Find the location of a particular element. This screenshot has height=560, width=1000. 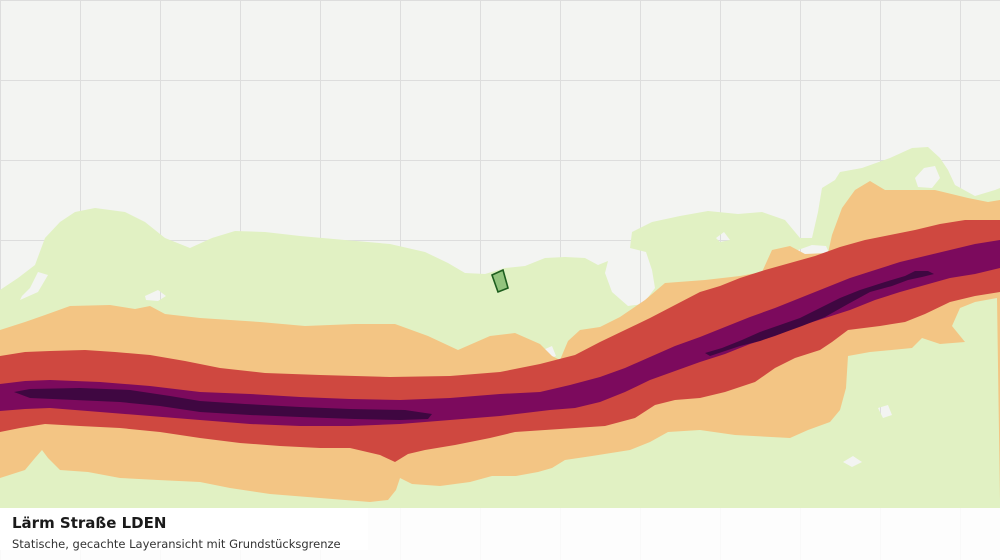

parcel-boundary is located at coordinates (500, 281).